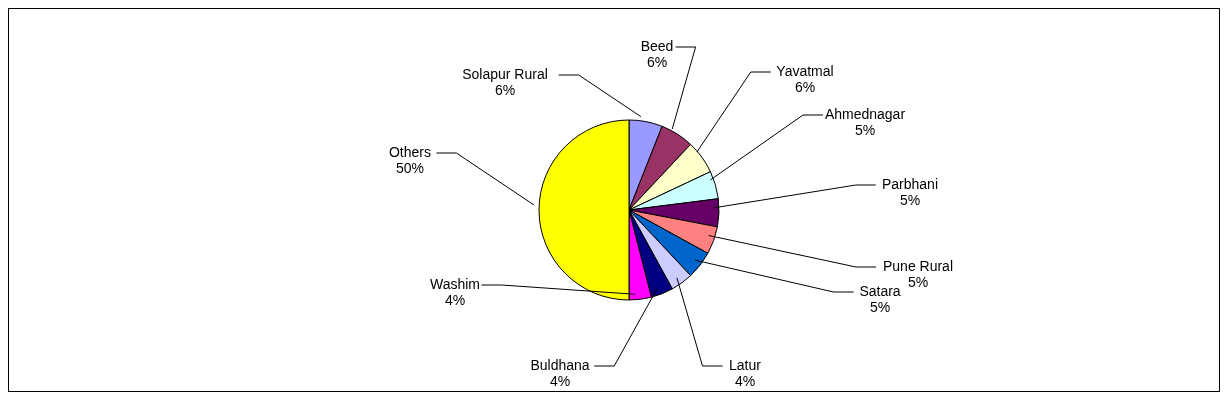 This screenshot has width=1228, height=400. Describe the element at coordinates (560, 365) in the screenshot. I see `slice-label: Buldhana` at that location.